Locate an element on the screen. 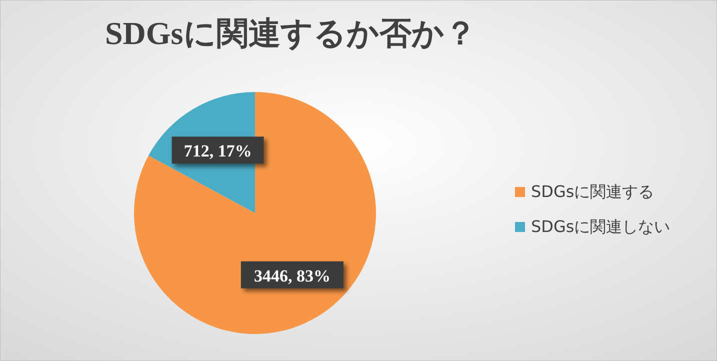 This screenshot has width=717, height=361. data-label: 712, 17% is located at coordinates (218, 151).